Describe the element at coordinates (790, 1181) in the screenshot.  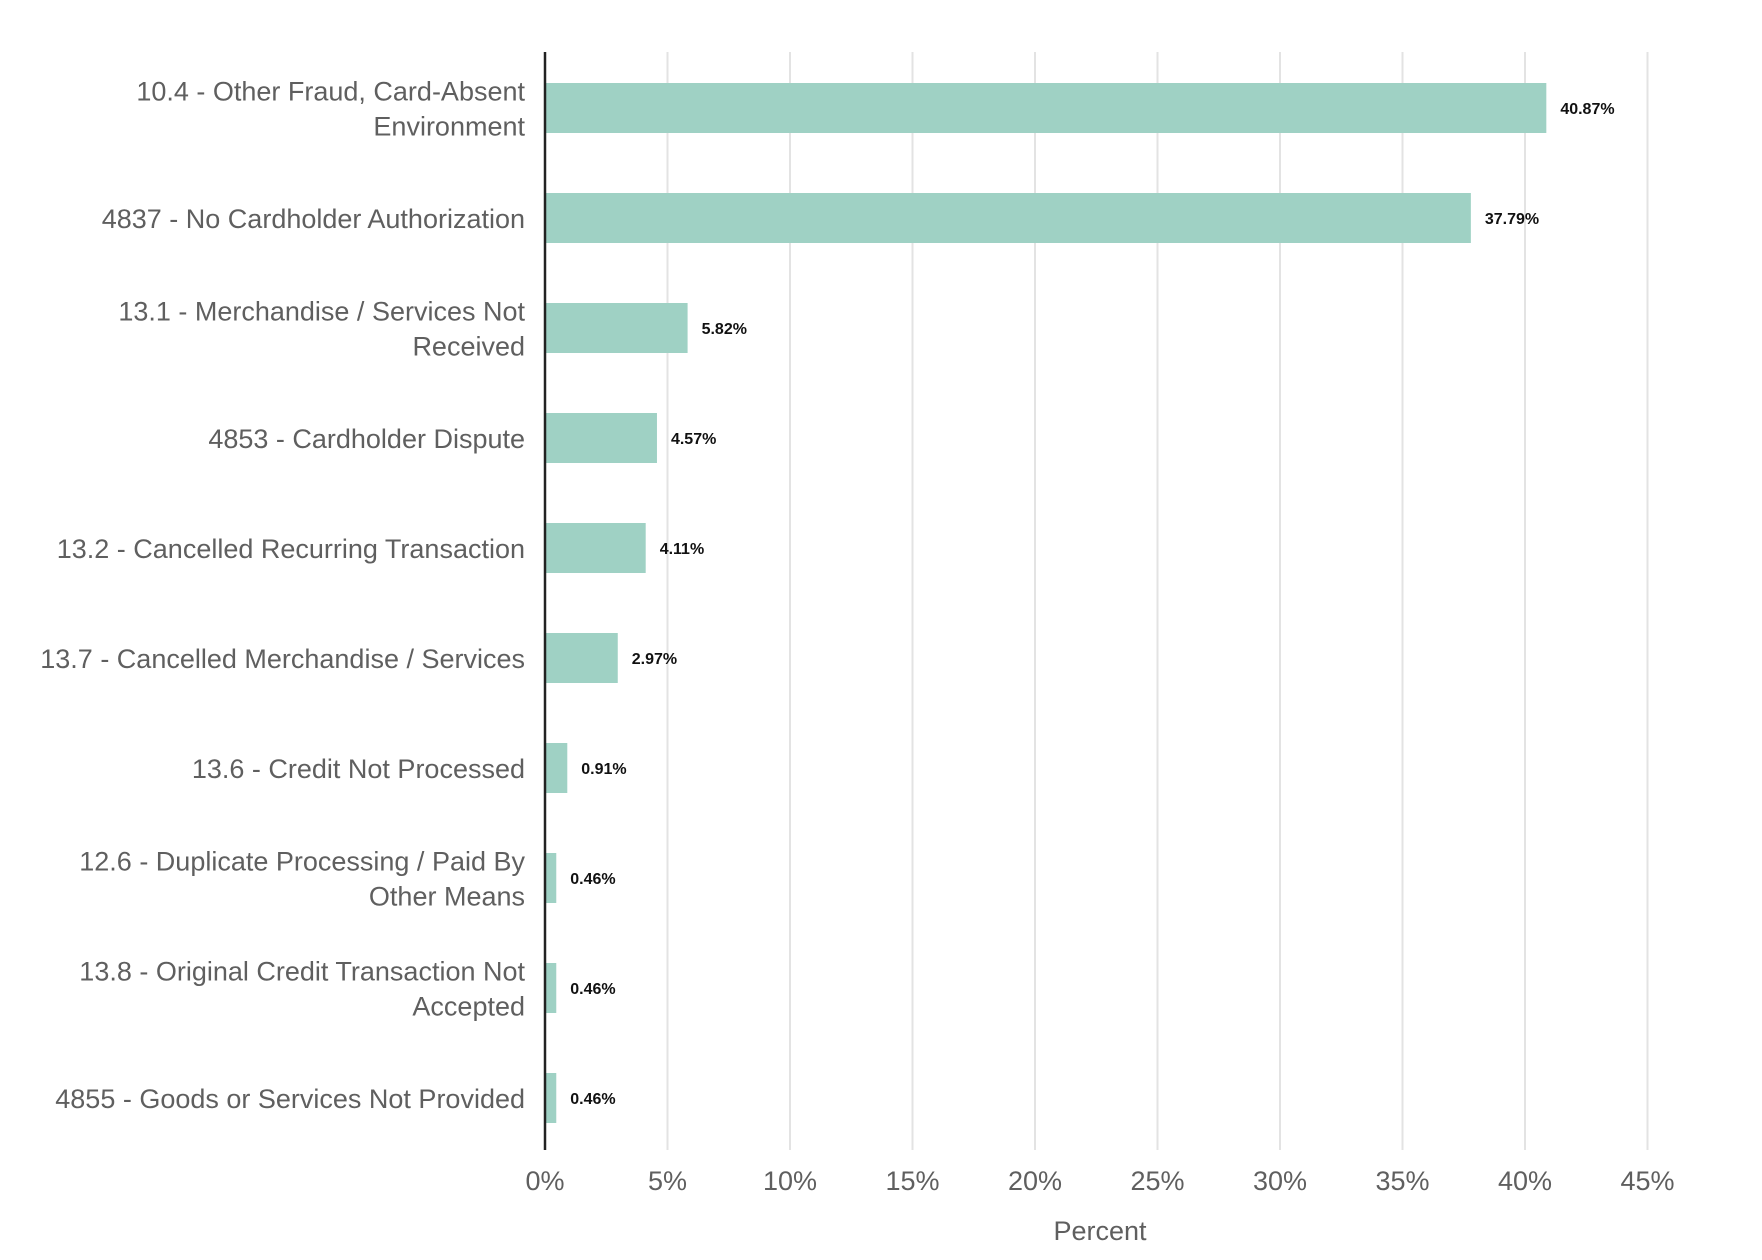
I see `x-tick-label: 10%` at that location.